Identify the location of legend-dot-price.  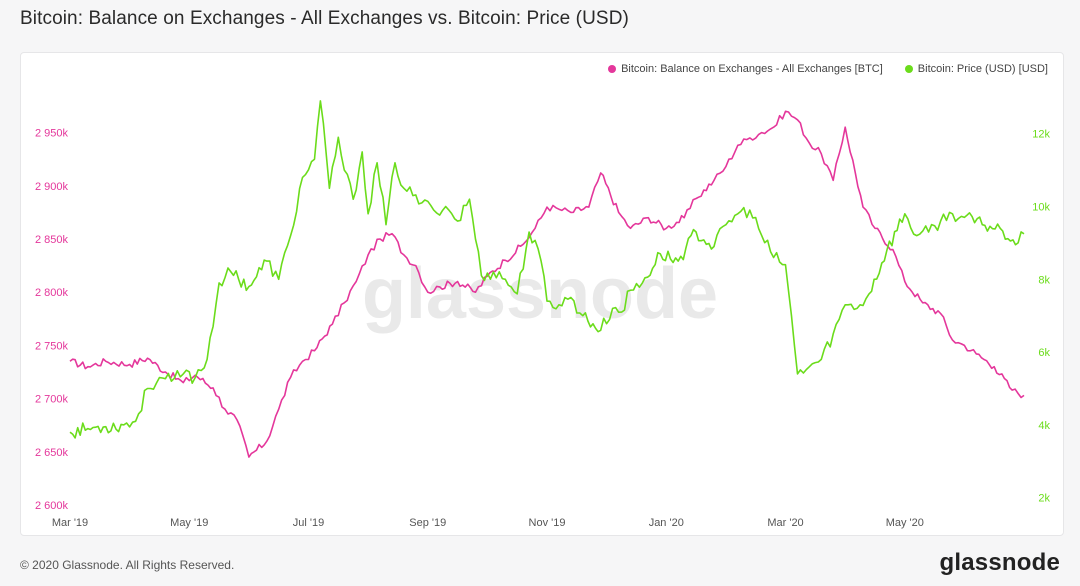
(908, 69).